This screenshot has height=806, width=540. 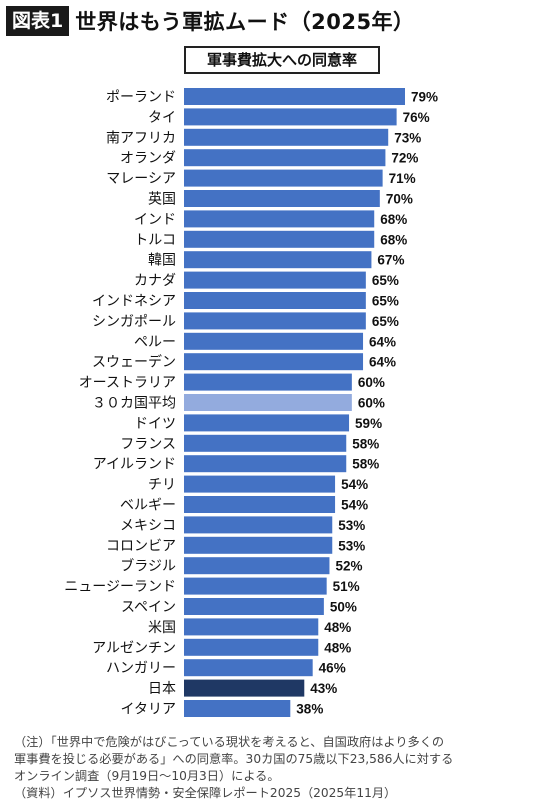 I want to click on category-label: ハンガリー, so click(x=141, y=669).